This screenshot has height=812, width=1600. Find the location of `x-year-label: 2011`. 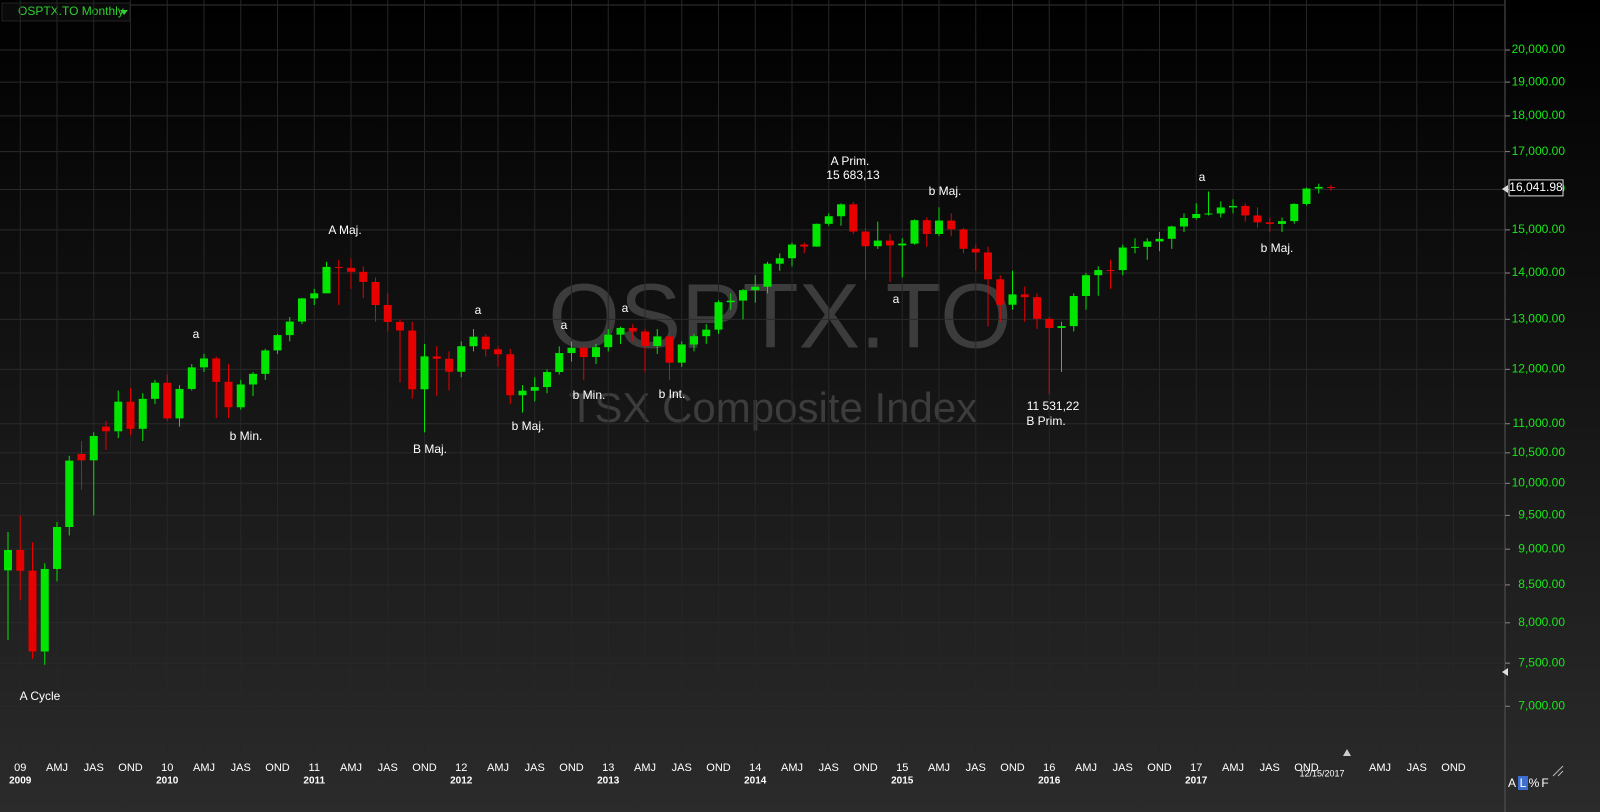

x-year-label: 2011 is located at coordinates (314, 781).